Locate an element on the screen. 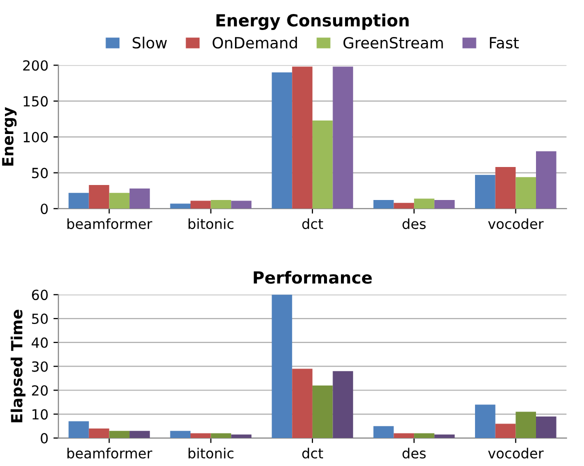 Image resolution: width=584 pixels, height=466 pixels. legend-label: Slow is located at coordinates (149, 42).